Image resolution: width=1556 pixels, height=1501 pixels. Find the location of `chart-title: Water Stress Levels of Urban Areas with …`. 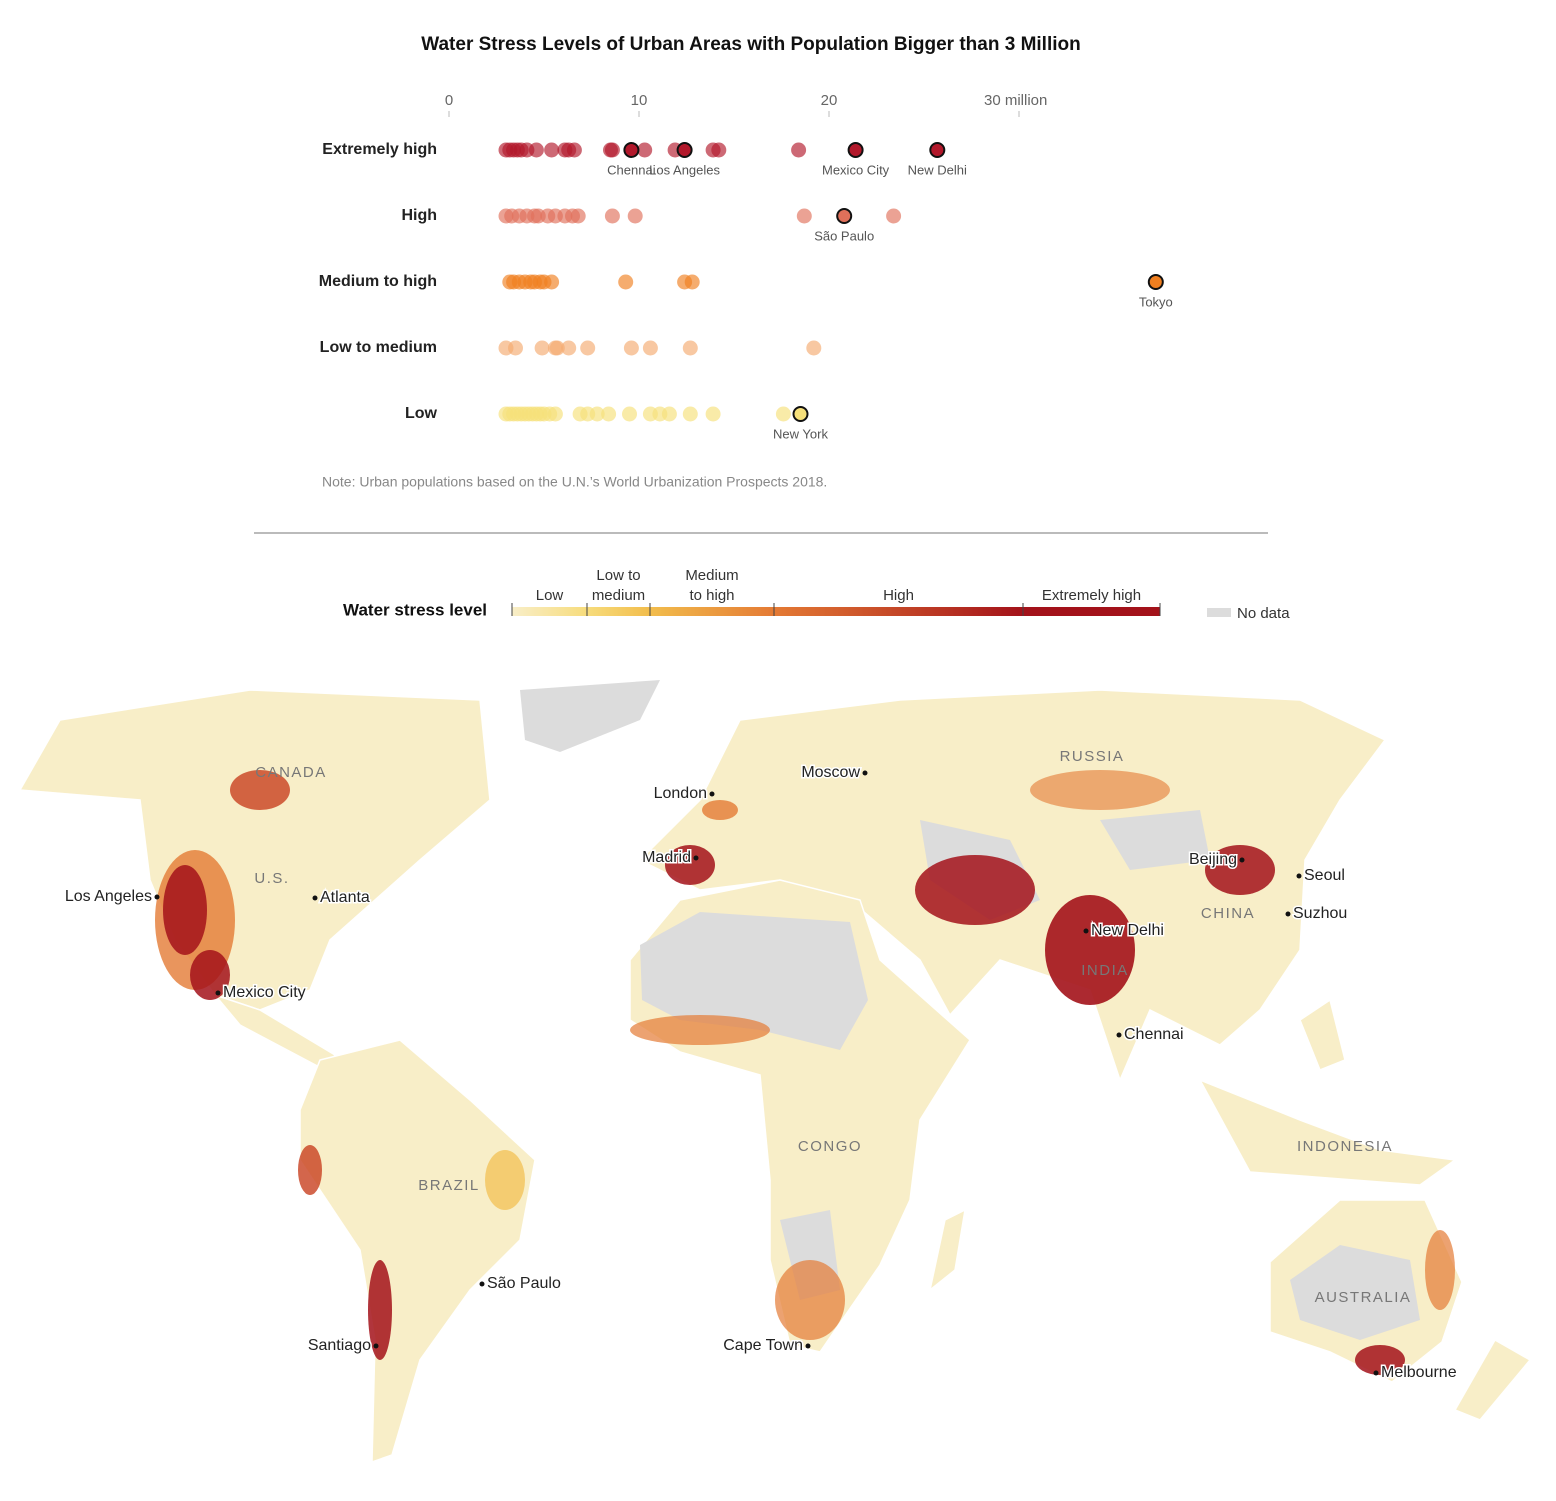

chart-title: Water Stress Levels of Urban Areas with … is located at coordinates (750, 44).